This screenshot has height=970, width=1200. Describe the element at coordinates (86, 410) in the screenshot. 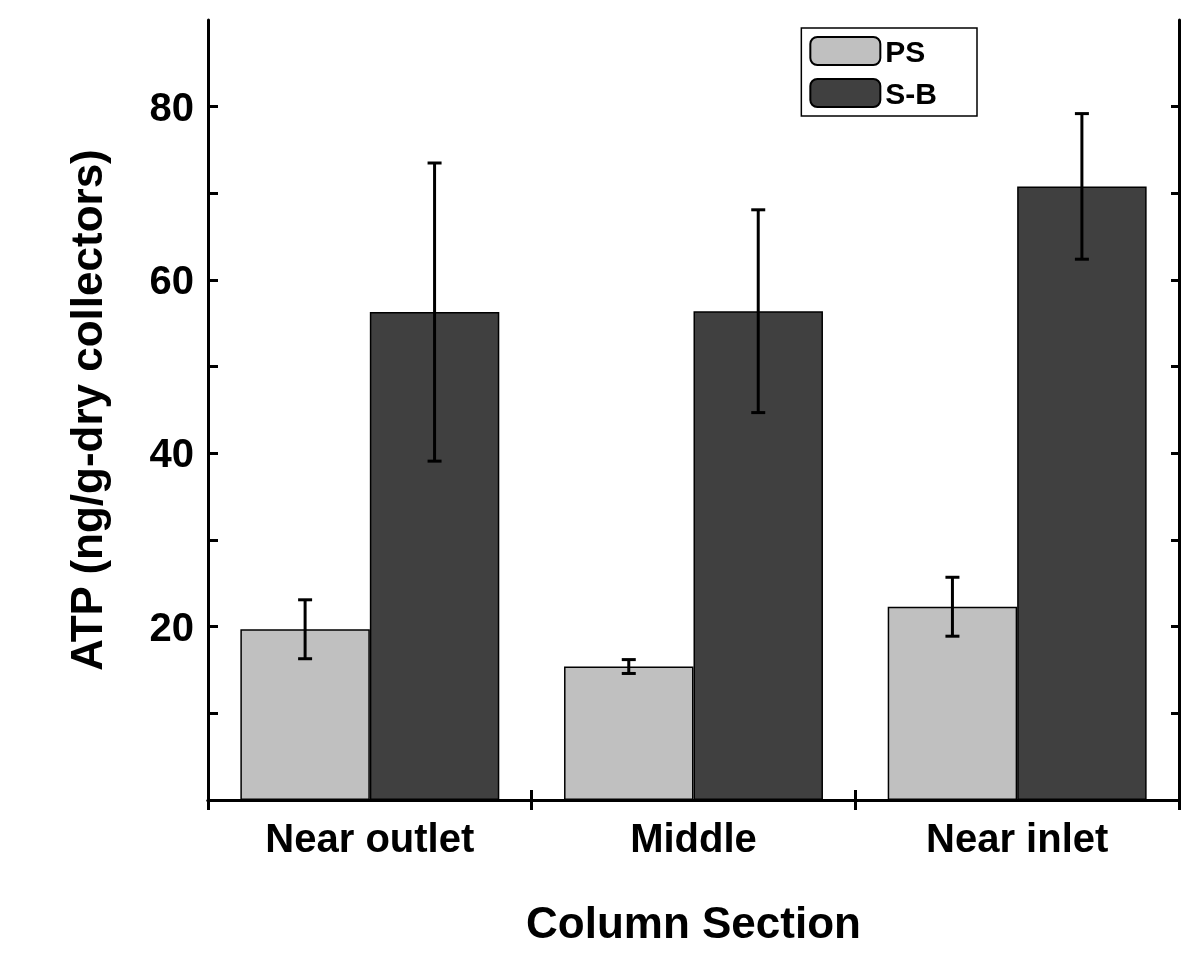

I see `y-axis-title: ATP (ng/g-dry collectors)` at that location.